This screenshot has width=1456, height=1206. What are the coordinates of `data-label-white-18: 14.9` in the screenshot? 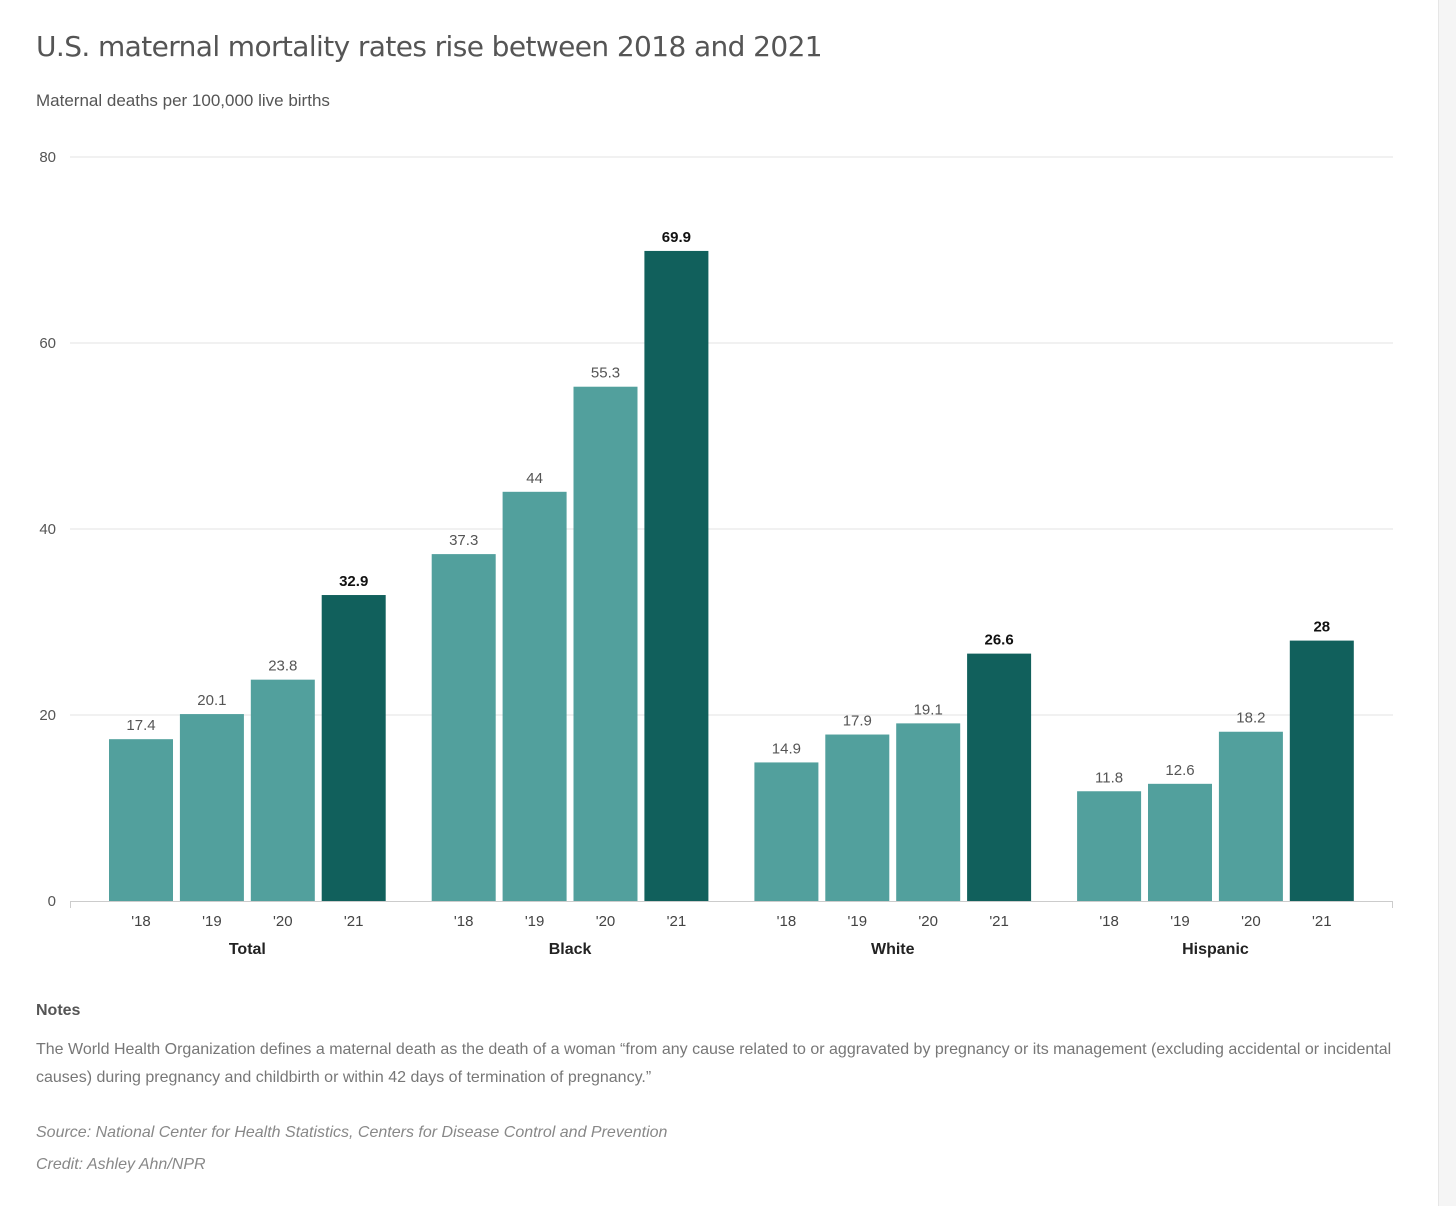 It's located at (786, 748).